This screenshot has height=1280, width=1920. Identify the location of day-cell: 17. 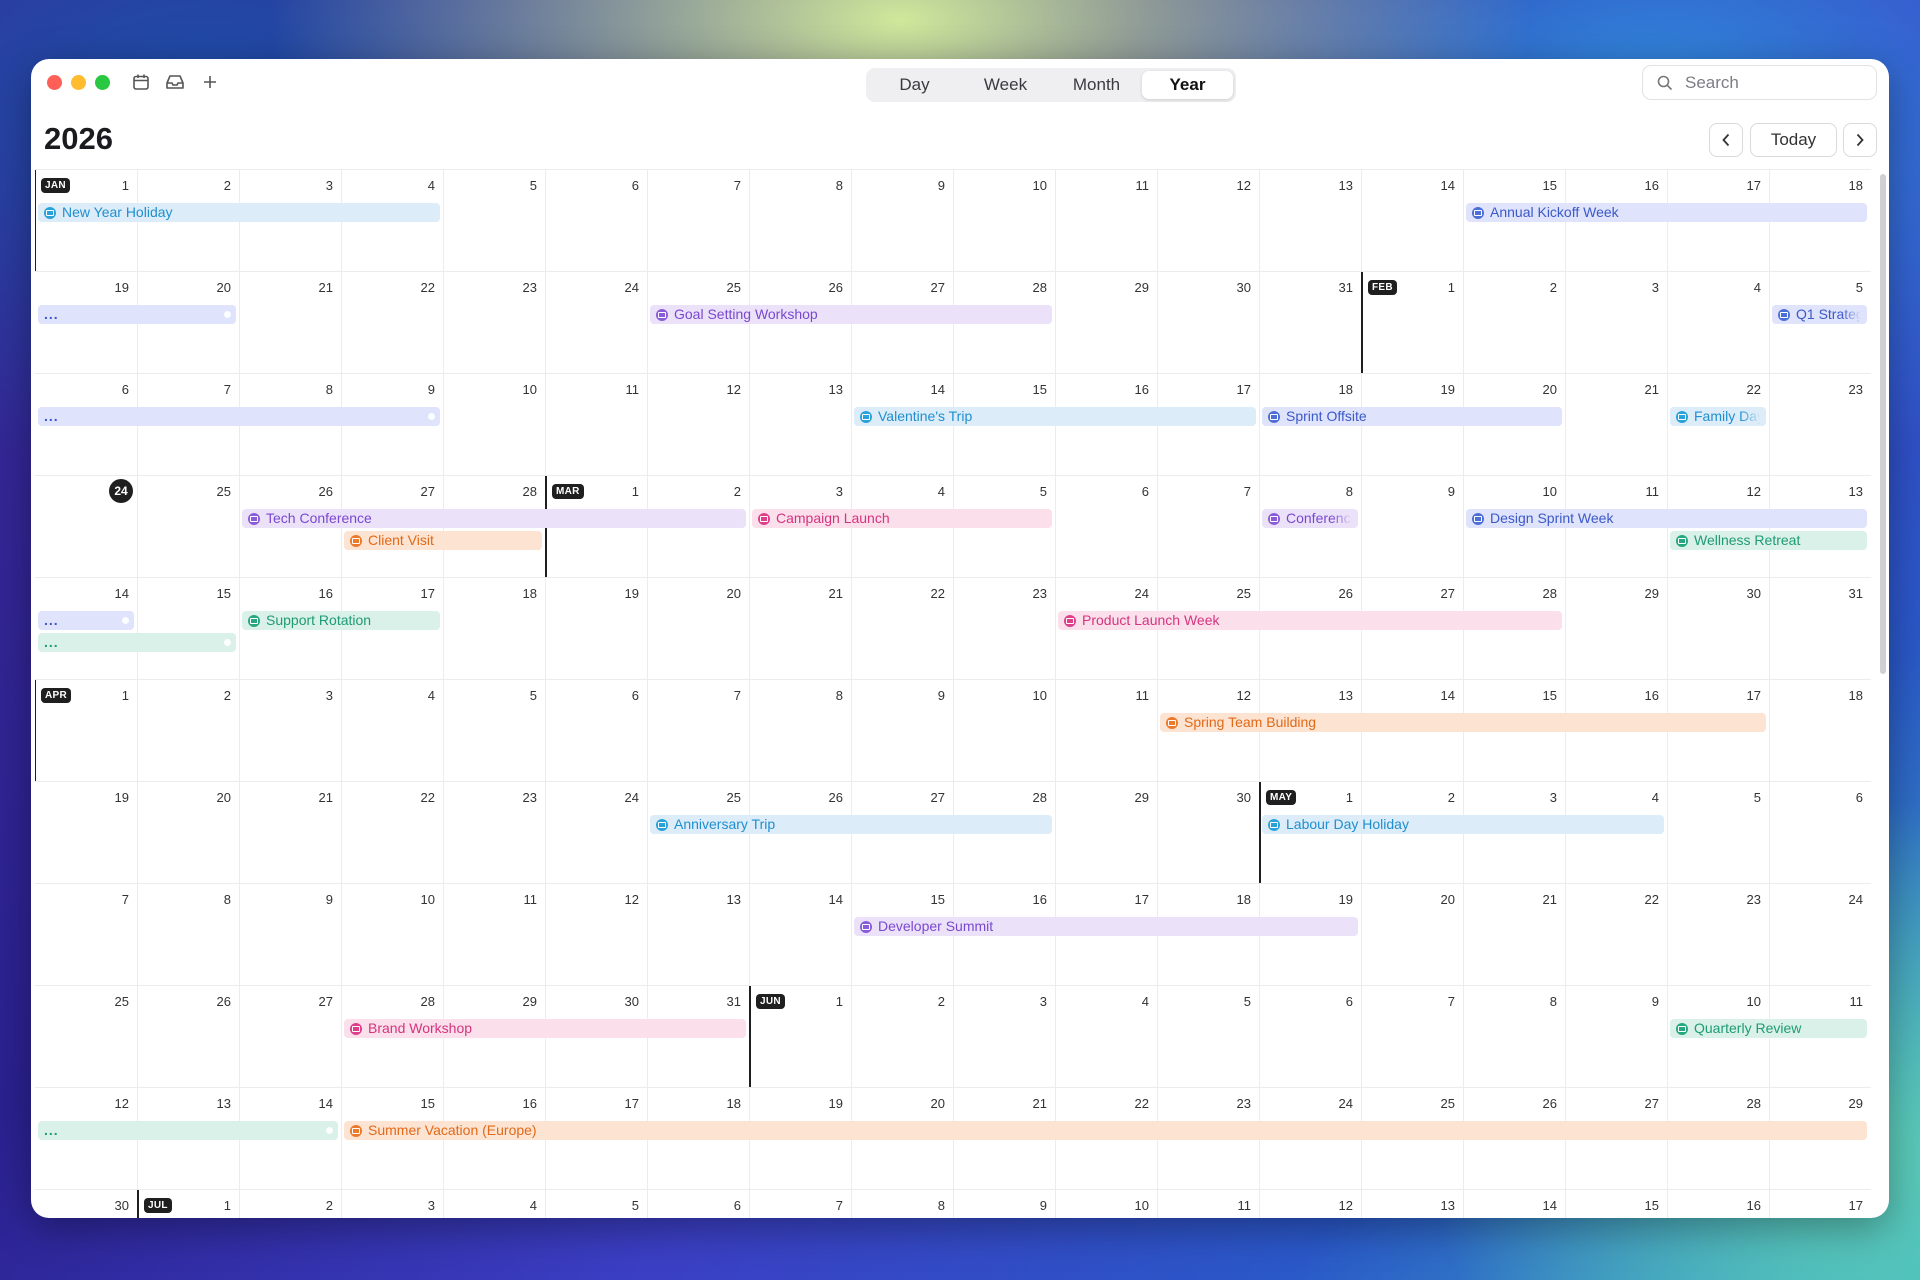
(1820, 1204).